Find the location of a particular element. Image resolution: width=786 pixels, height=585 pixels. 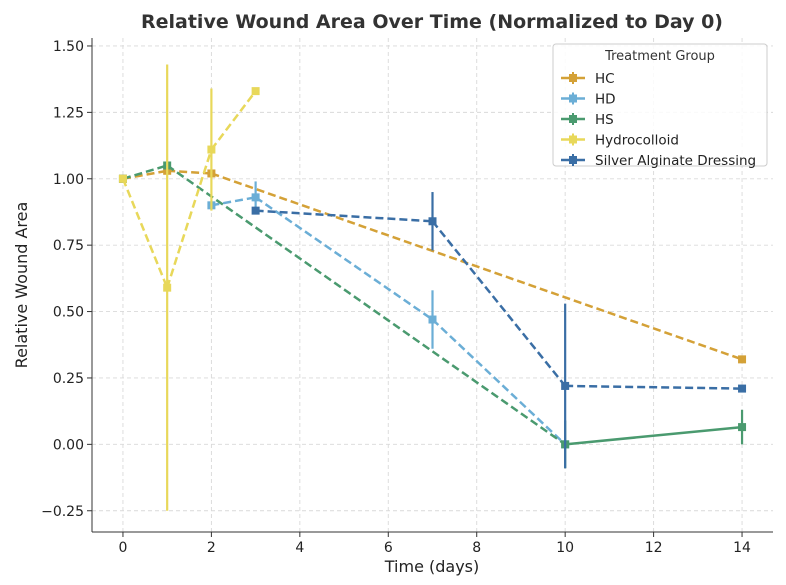

y-tick-label: 1.00 is located at coordinates (68, 180).